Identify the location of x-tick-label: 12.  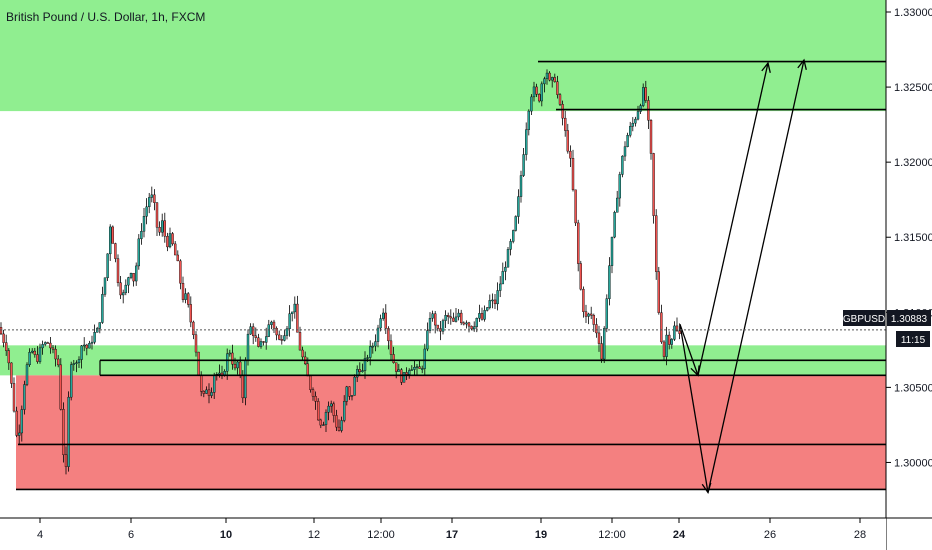
(314, 535).